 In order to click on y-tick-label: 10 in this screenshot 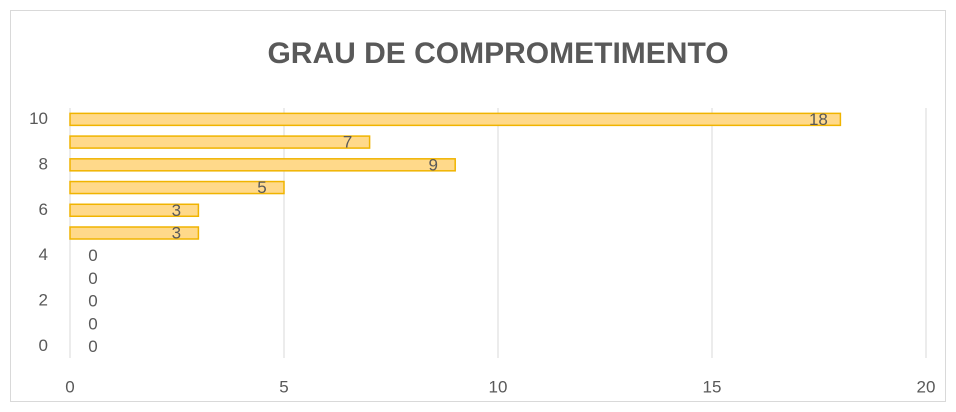, I will do `click(38, 118)`.